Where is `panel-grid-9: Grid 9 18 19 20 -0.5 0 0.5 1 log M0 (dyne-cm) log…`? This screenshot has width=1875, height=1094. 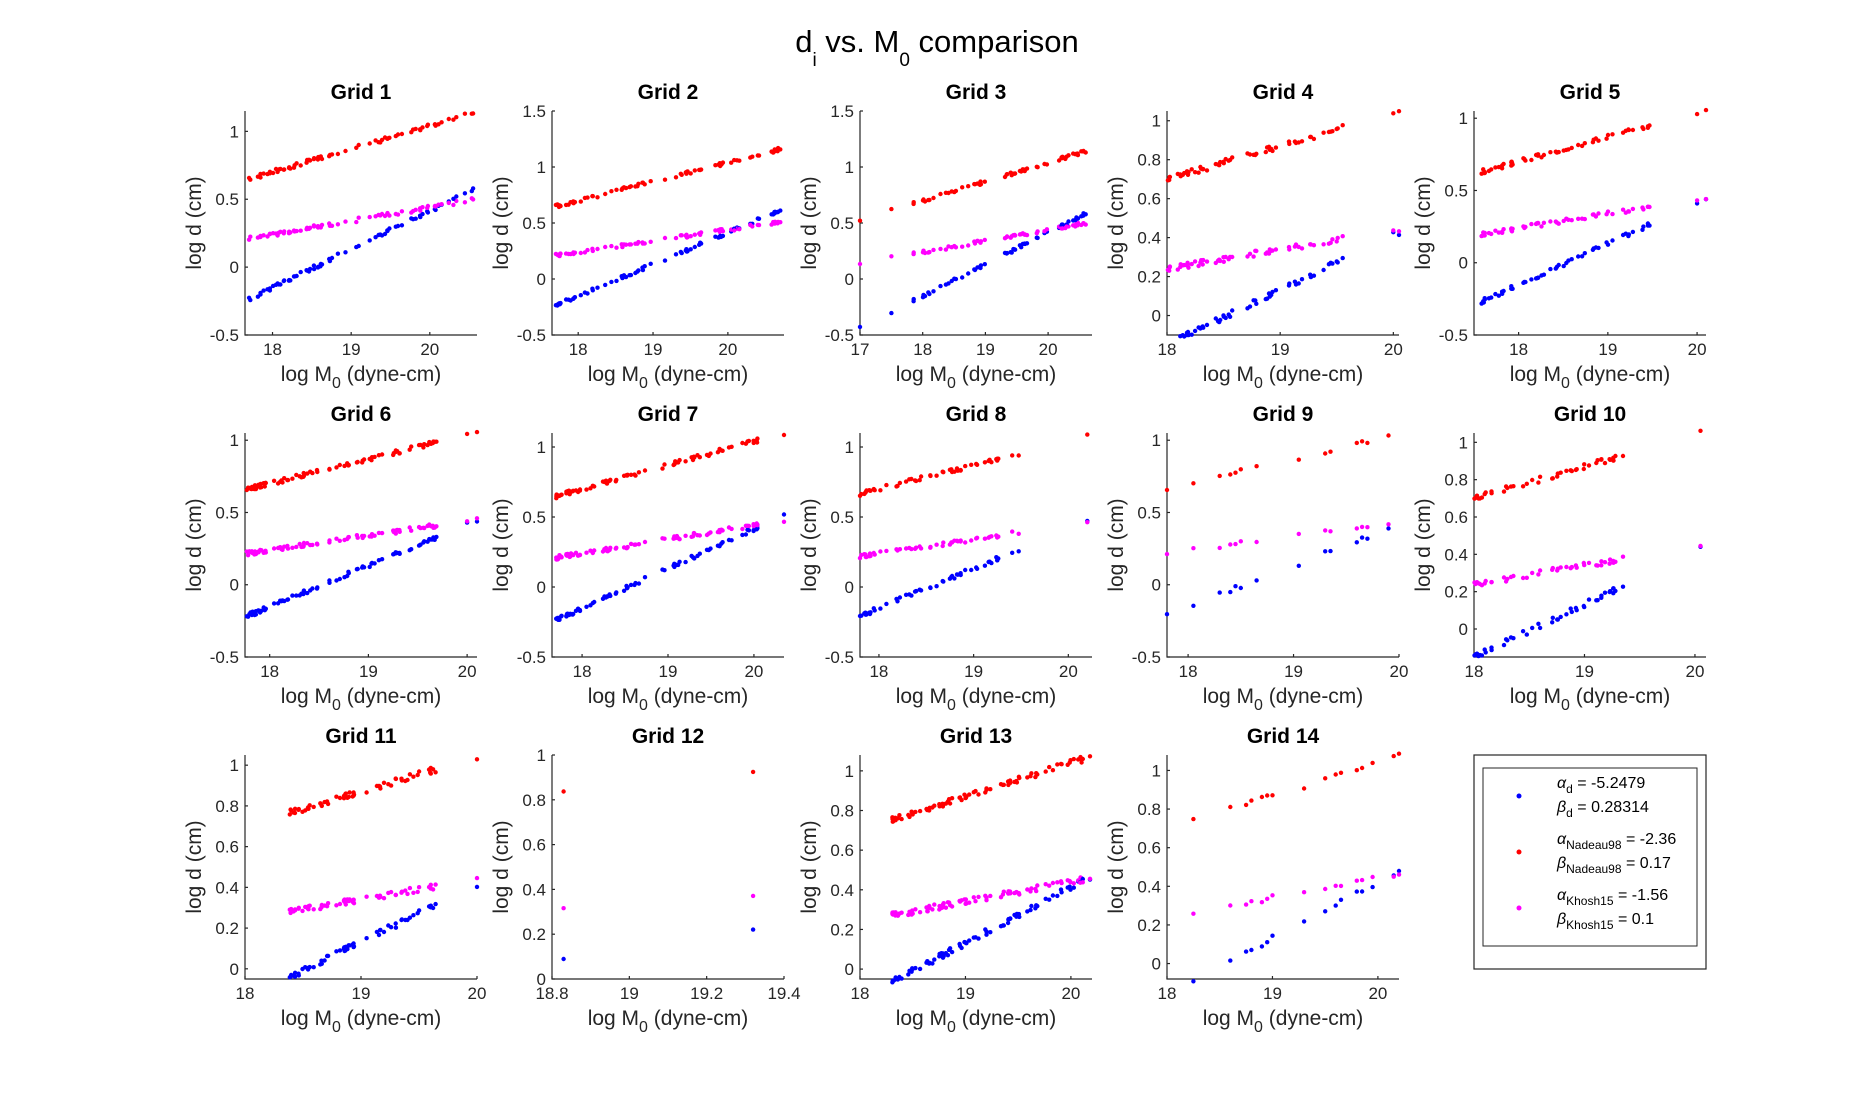 panel-grid-9: Grid 9 18 19 20 -0.5 0 0.5 1 log M0 (dyne-cm) log… is located at coordinates (1256, 558).